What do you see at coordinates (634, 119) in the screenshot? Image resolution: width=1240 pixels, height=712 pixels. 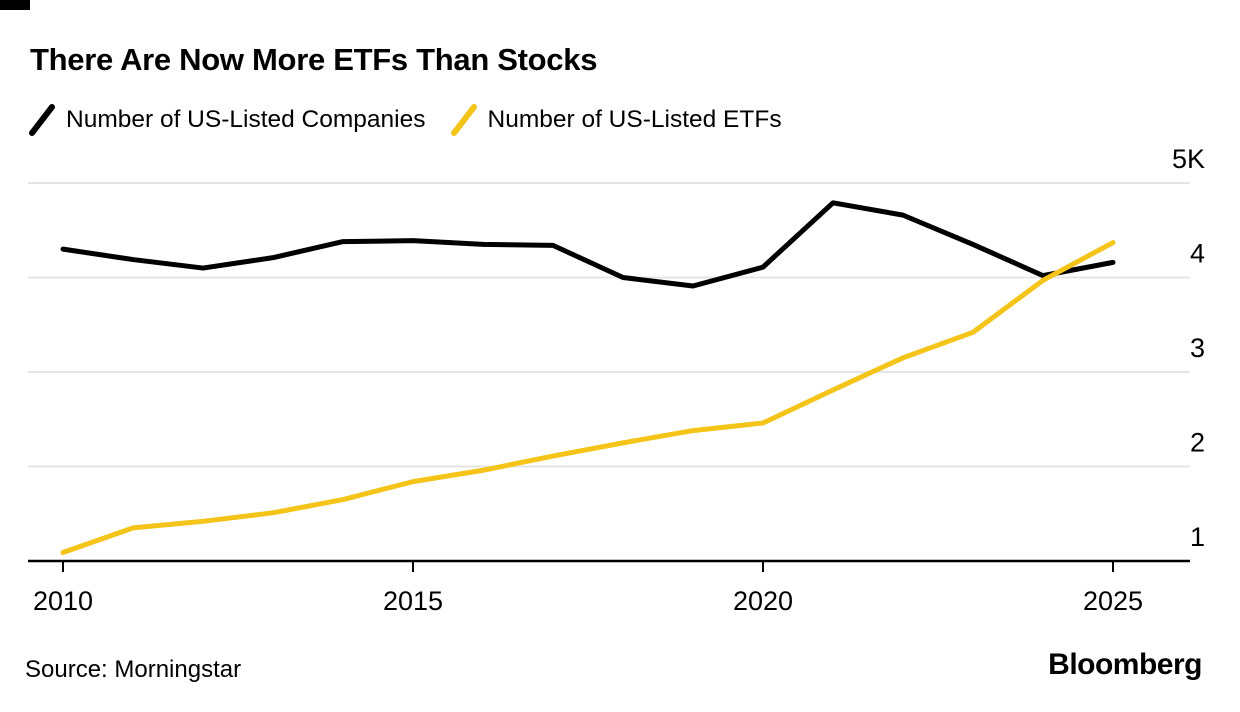 I see `legend-label-etfs: Number of US-Listed ETFs` at bounding box center [634, 119].